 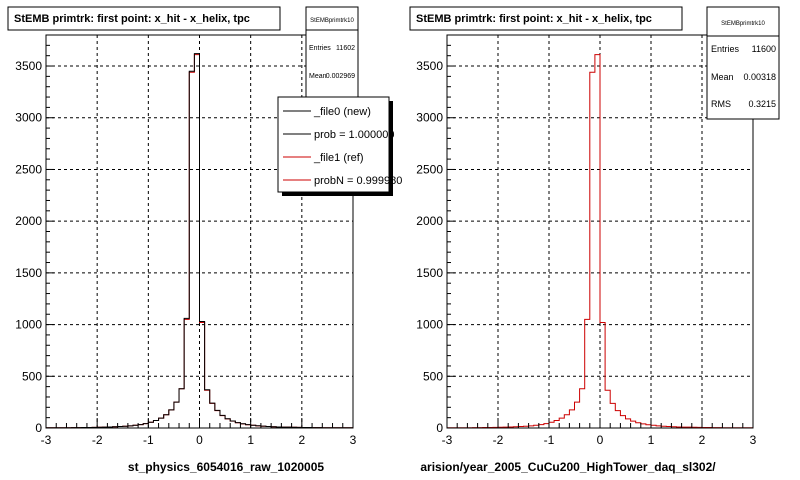 What do you see at coordinates (345, 48) in the screenshot?
I see `stats-entries-value: 11602` at bounding box center [345, 48].